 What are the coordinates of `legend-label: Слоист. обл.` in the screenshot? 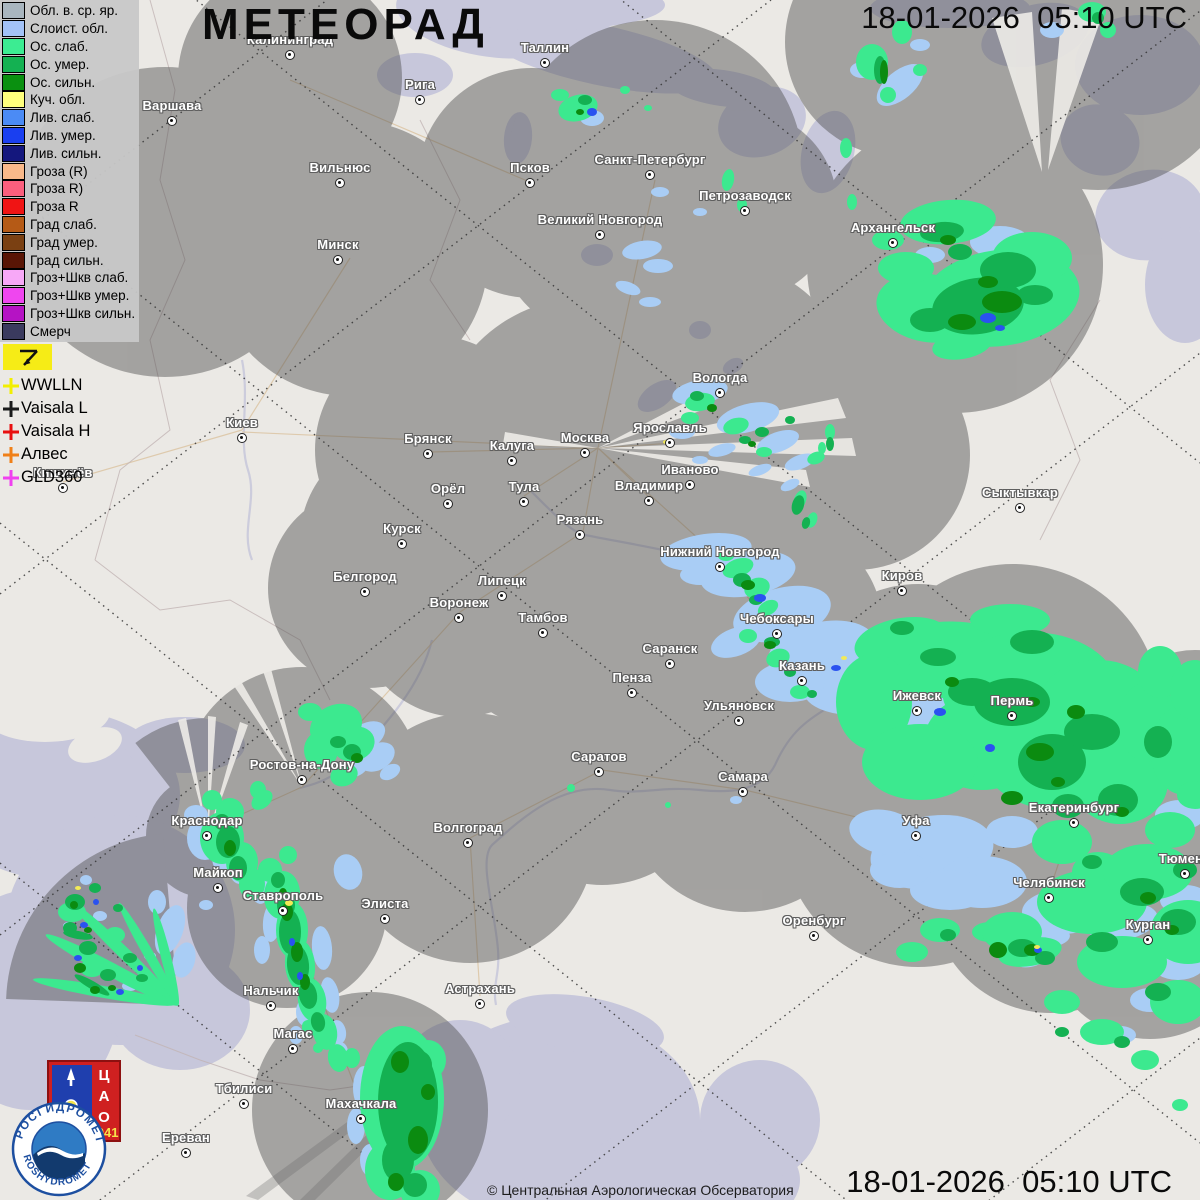 It's located at (69, 29).